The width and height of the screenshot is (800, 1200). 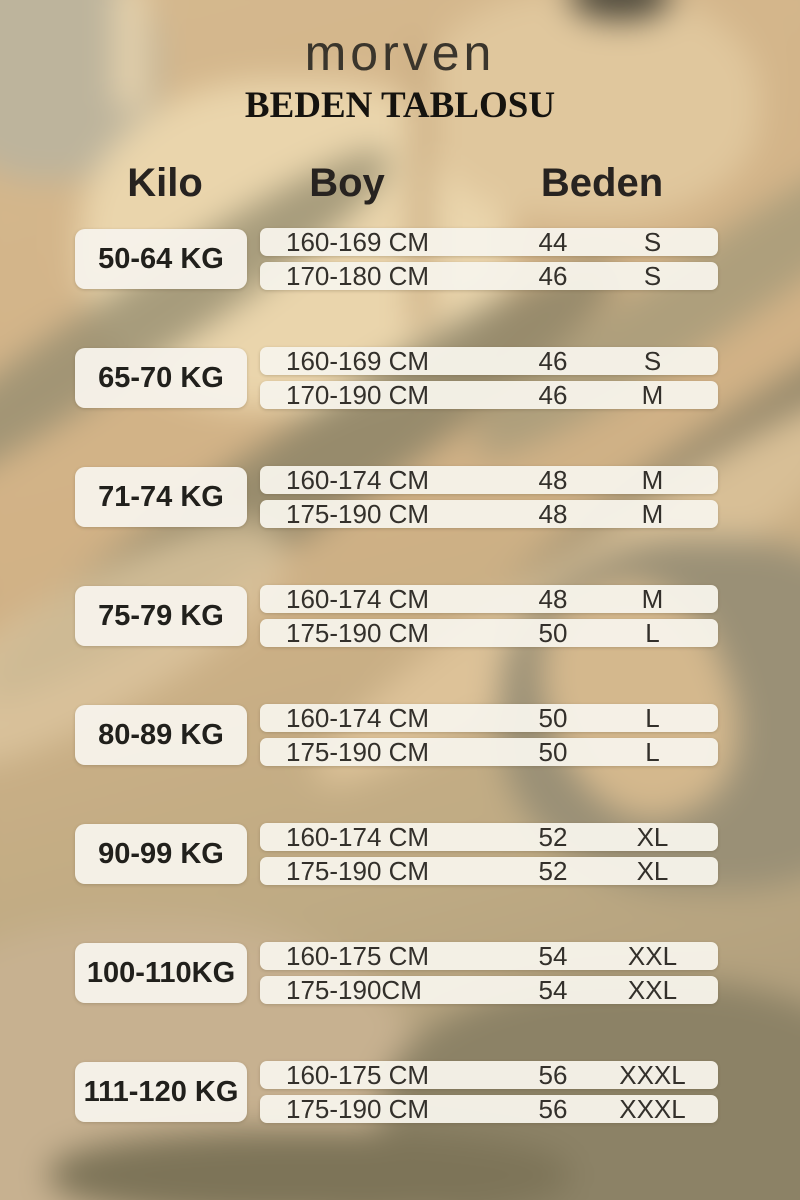 What do you see at coordinates (489, 616) in the screenshot?
I see `group-rows: 160-174 CM 48 M 175-190 CM 50 L` at bounding box center [489, 616].